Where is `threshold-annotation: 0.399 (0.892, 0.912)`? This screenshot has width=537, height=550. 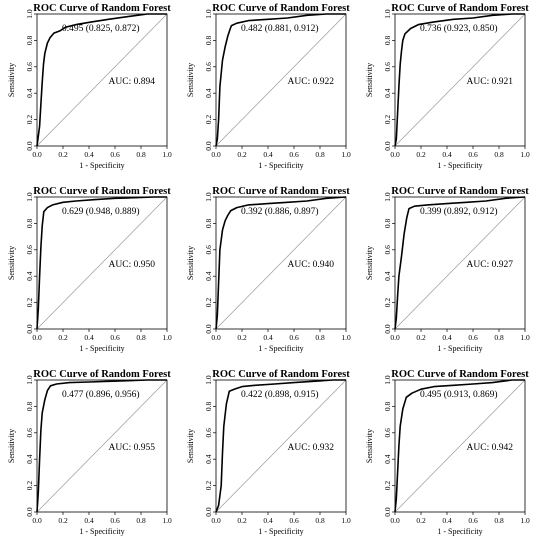 threshold-annotation: 0.399 (0.892, 0.912) is located at coordinates (459, 211).